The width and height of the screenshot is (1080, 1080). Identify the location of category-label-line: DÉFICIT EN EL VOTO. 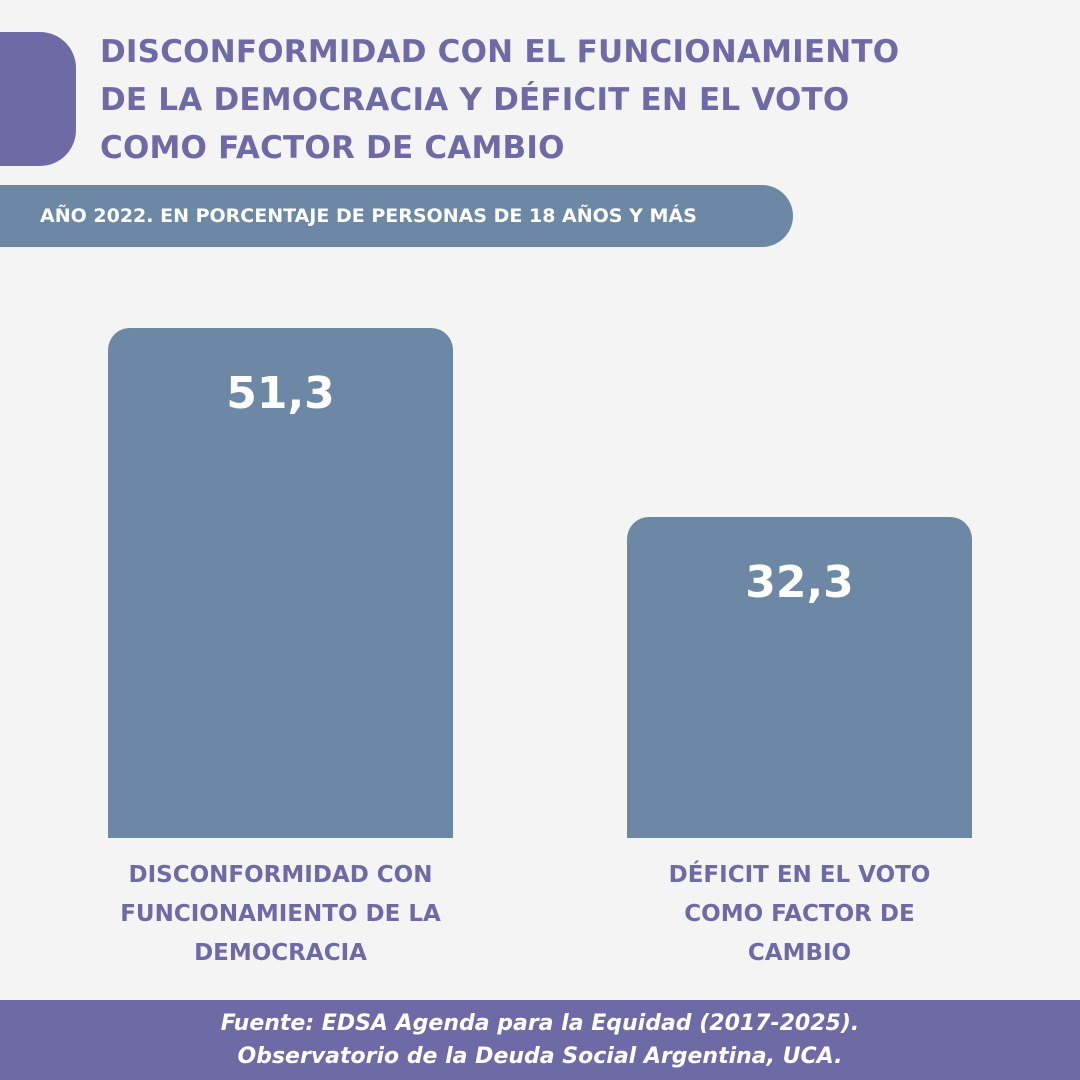
(799, 875).